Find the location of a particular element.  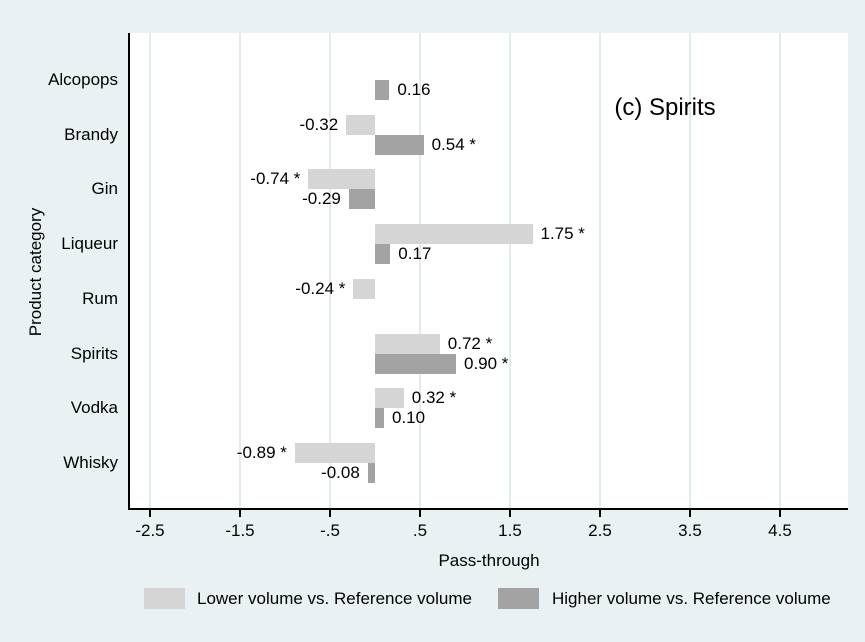

bar-higher-liqueur is located at coordinates (383, 254).